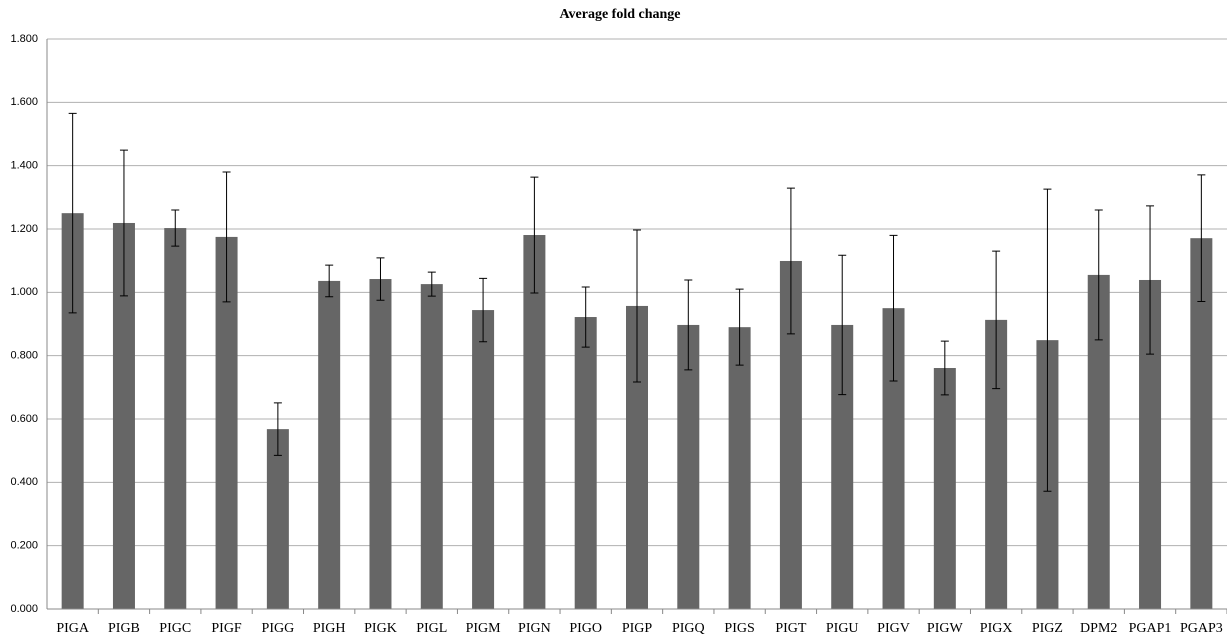  What do you see at coordinates (24, 356) in the screenshot?
I see `y-tick-label: 0.800` at bounding box center [24, 356].